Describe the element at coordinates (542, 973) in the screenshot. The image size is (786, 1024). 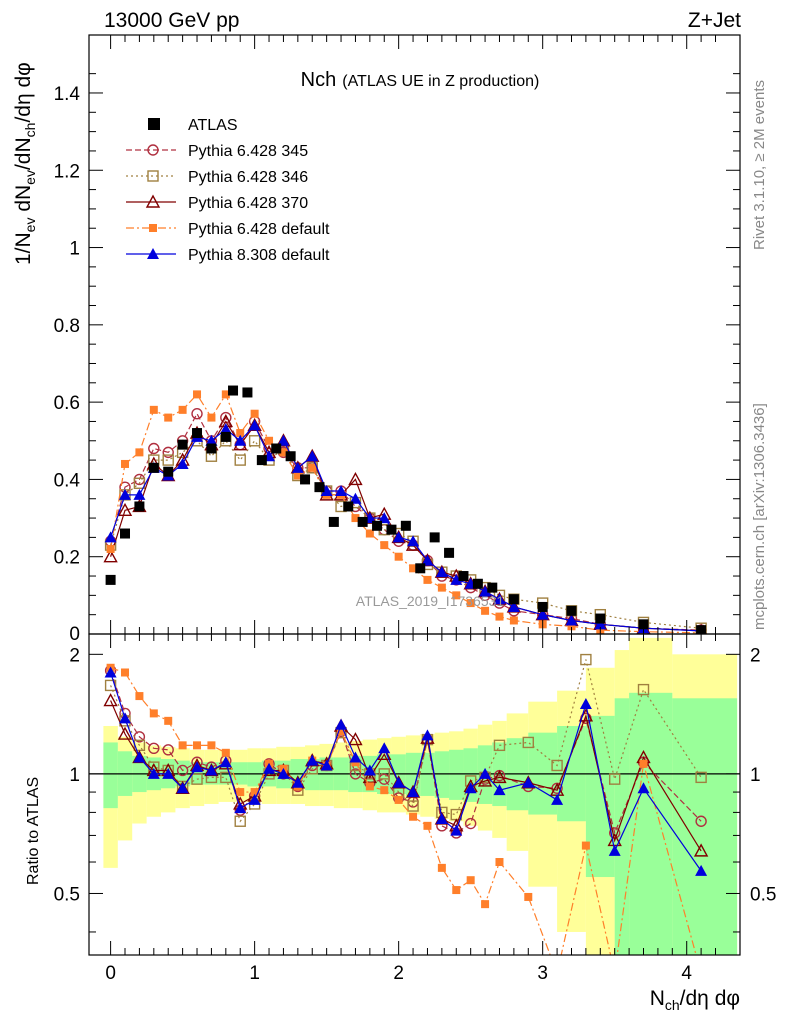
I see `x-tick-label: 3` at that location.